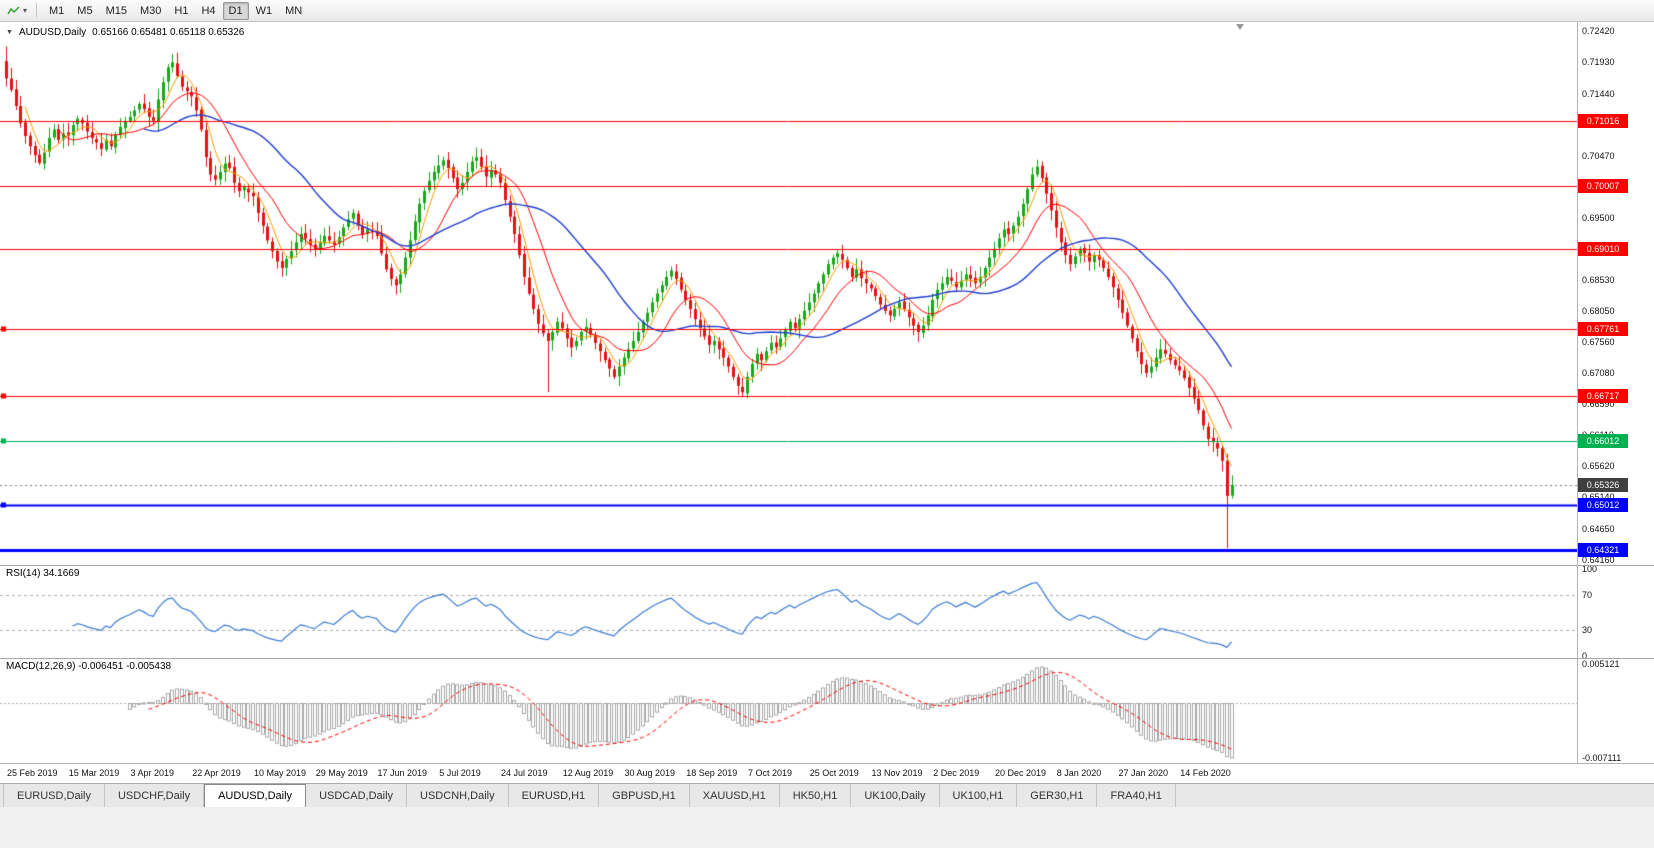 This screenshot has height=848, width=1654. I want to click on date-label: 24 Jul 2019, so click(524, 773).